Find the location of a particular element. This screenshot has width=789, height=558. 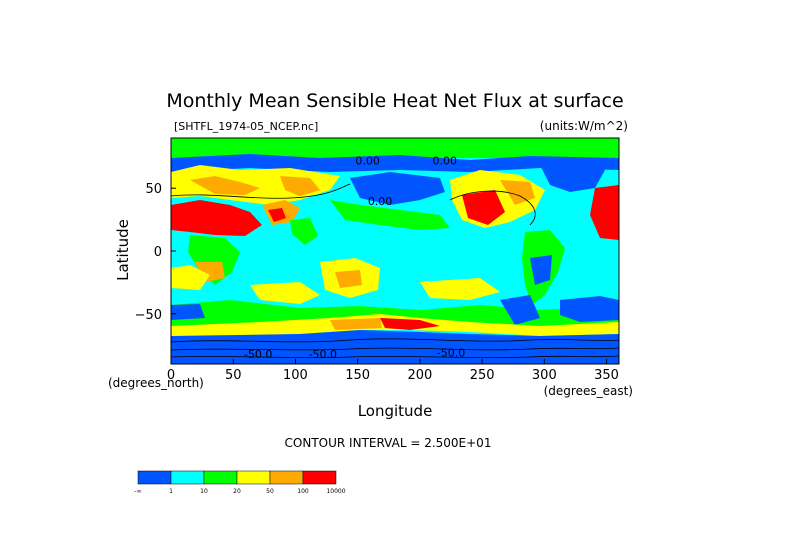

contour-interval-label: CONTOUR INTERVAL = 2.500E+01 is located at coordinates (388, 443).